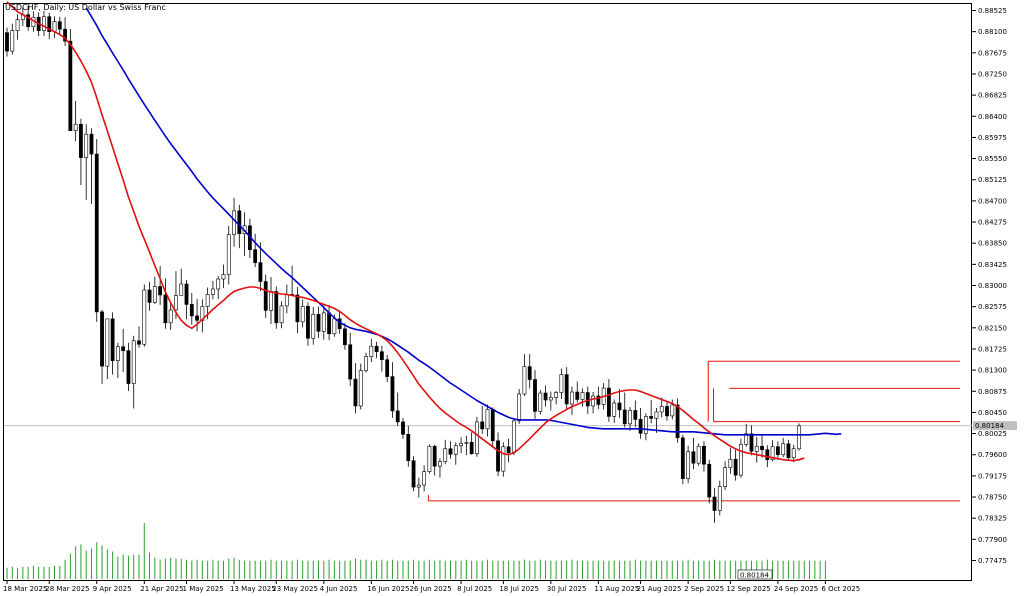 This screenshot has height=596, width=1024. Describe the element at coordinates (748, 589) in the screenshot. I see `time-axis-label: 12 Sep 2025` at that location.